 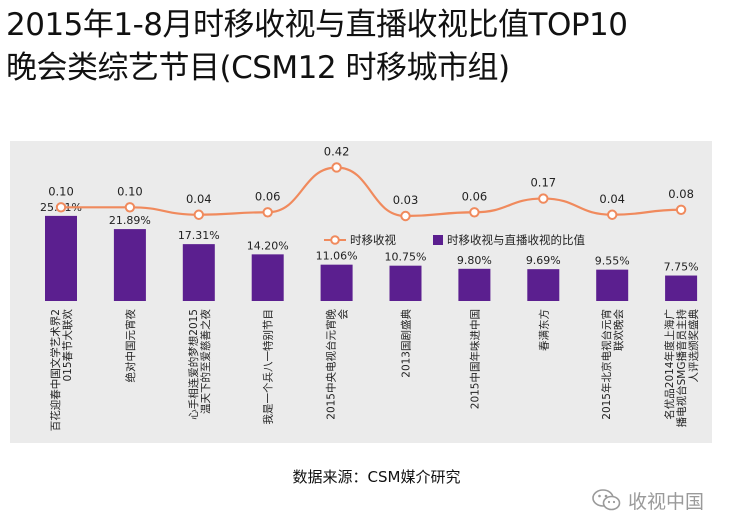 I want to click on wechat-icon, so click(x=606, y=500).